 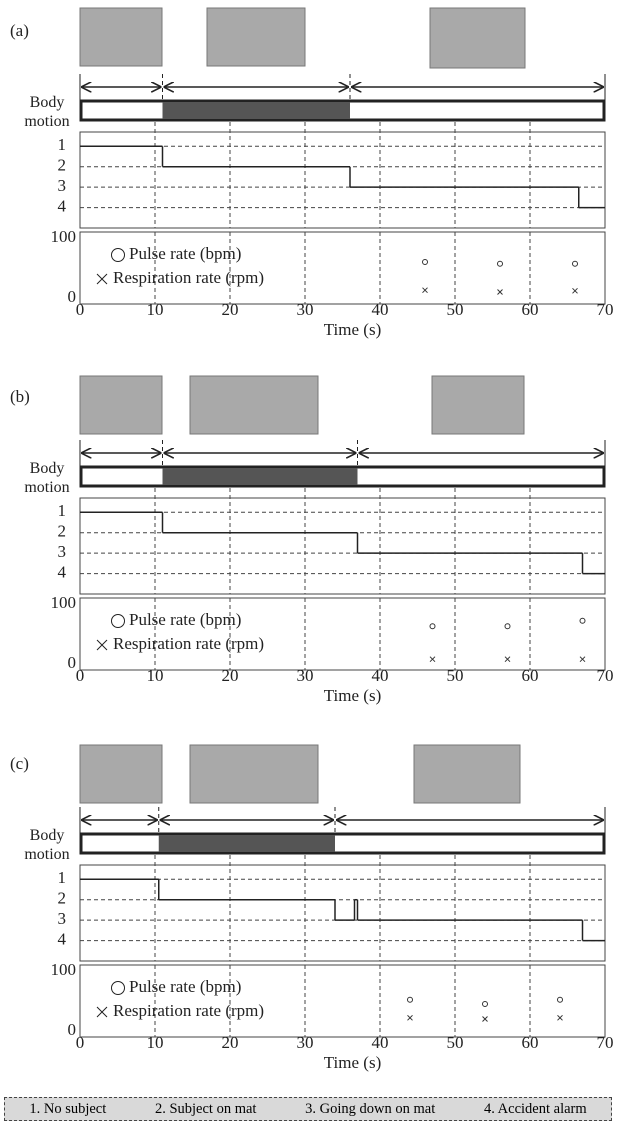 What do you see at coordinates (20, 396) in the screenshot?
I see `panel-label: (b)` at bounding box center [20, 396].